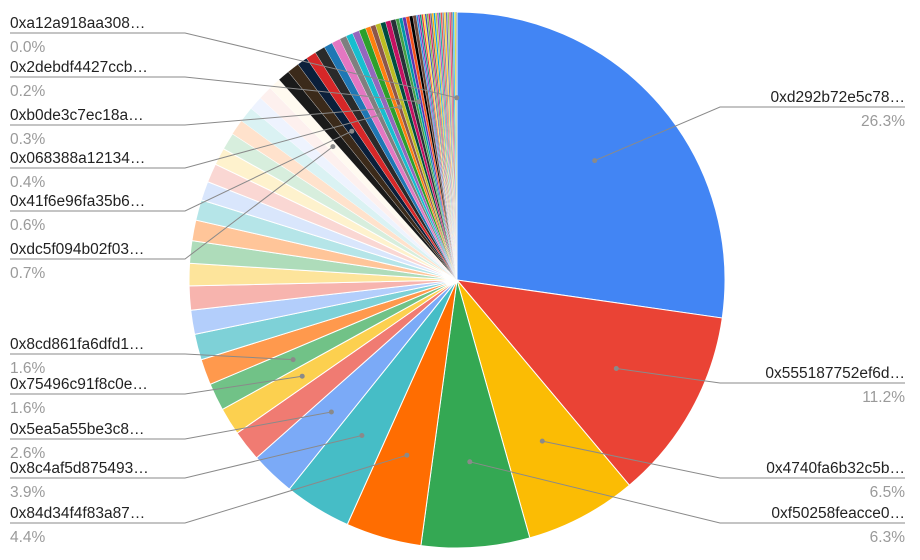  Describe the element at coordinates (888, 492) in the screenshot. I see `slice-percent-label: 6.5%` at that location.